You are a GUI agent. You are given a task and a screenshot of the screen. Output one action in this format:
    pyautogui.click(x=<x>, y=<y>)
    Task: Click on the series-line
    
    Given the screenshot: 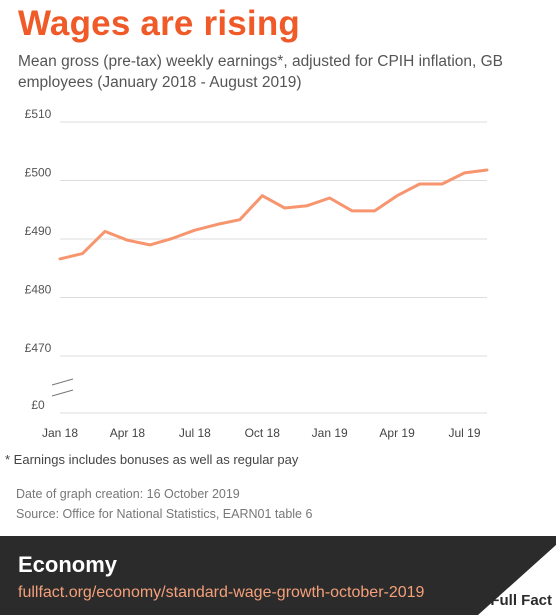 What is the action you would take?
    pyautogui.click(x=273, y=214)
    